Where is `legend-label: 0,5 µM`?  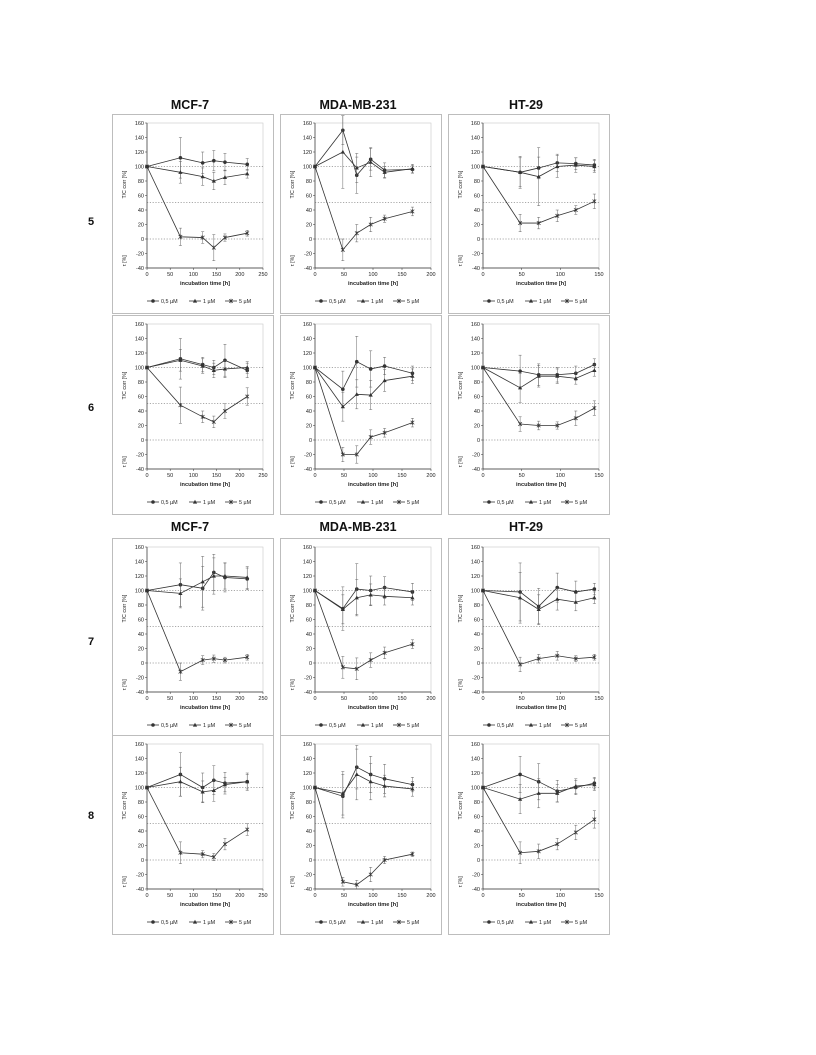 legend-label: 0,5 µM is located at coordinates (505, 726).